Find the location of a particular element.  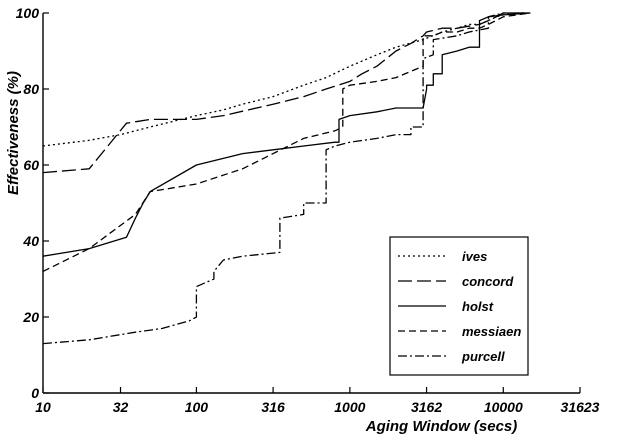

legend-label-purcell: purcell is located at coordinates (483, 356).